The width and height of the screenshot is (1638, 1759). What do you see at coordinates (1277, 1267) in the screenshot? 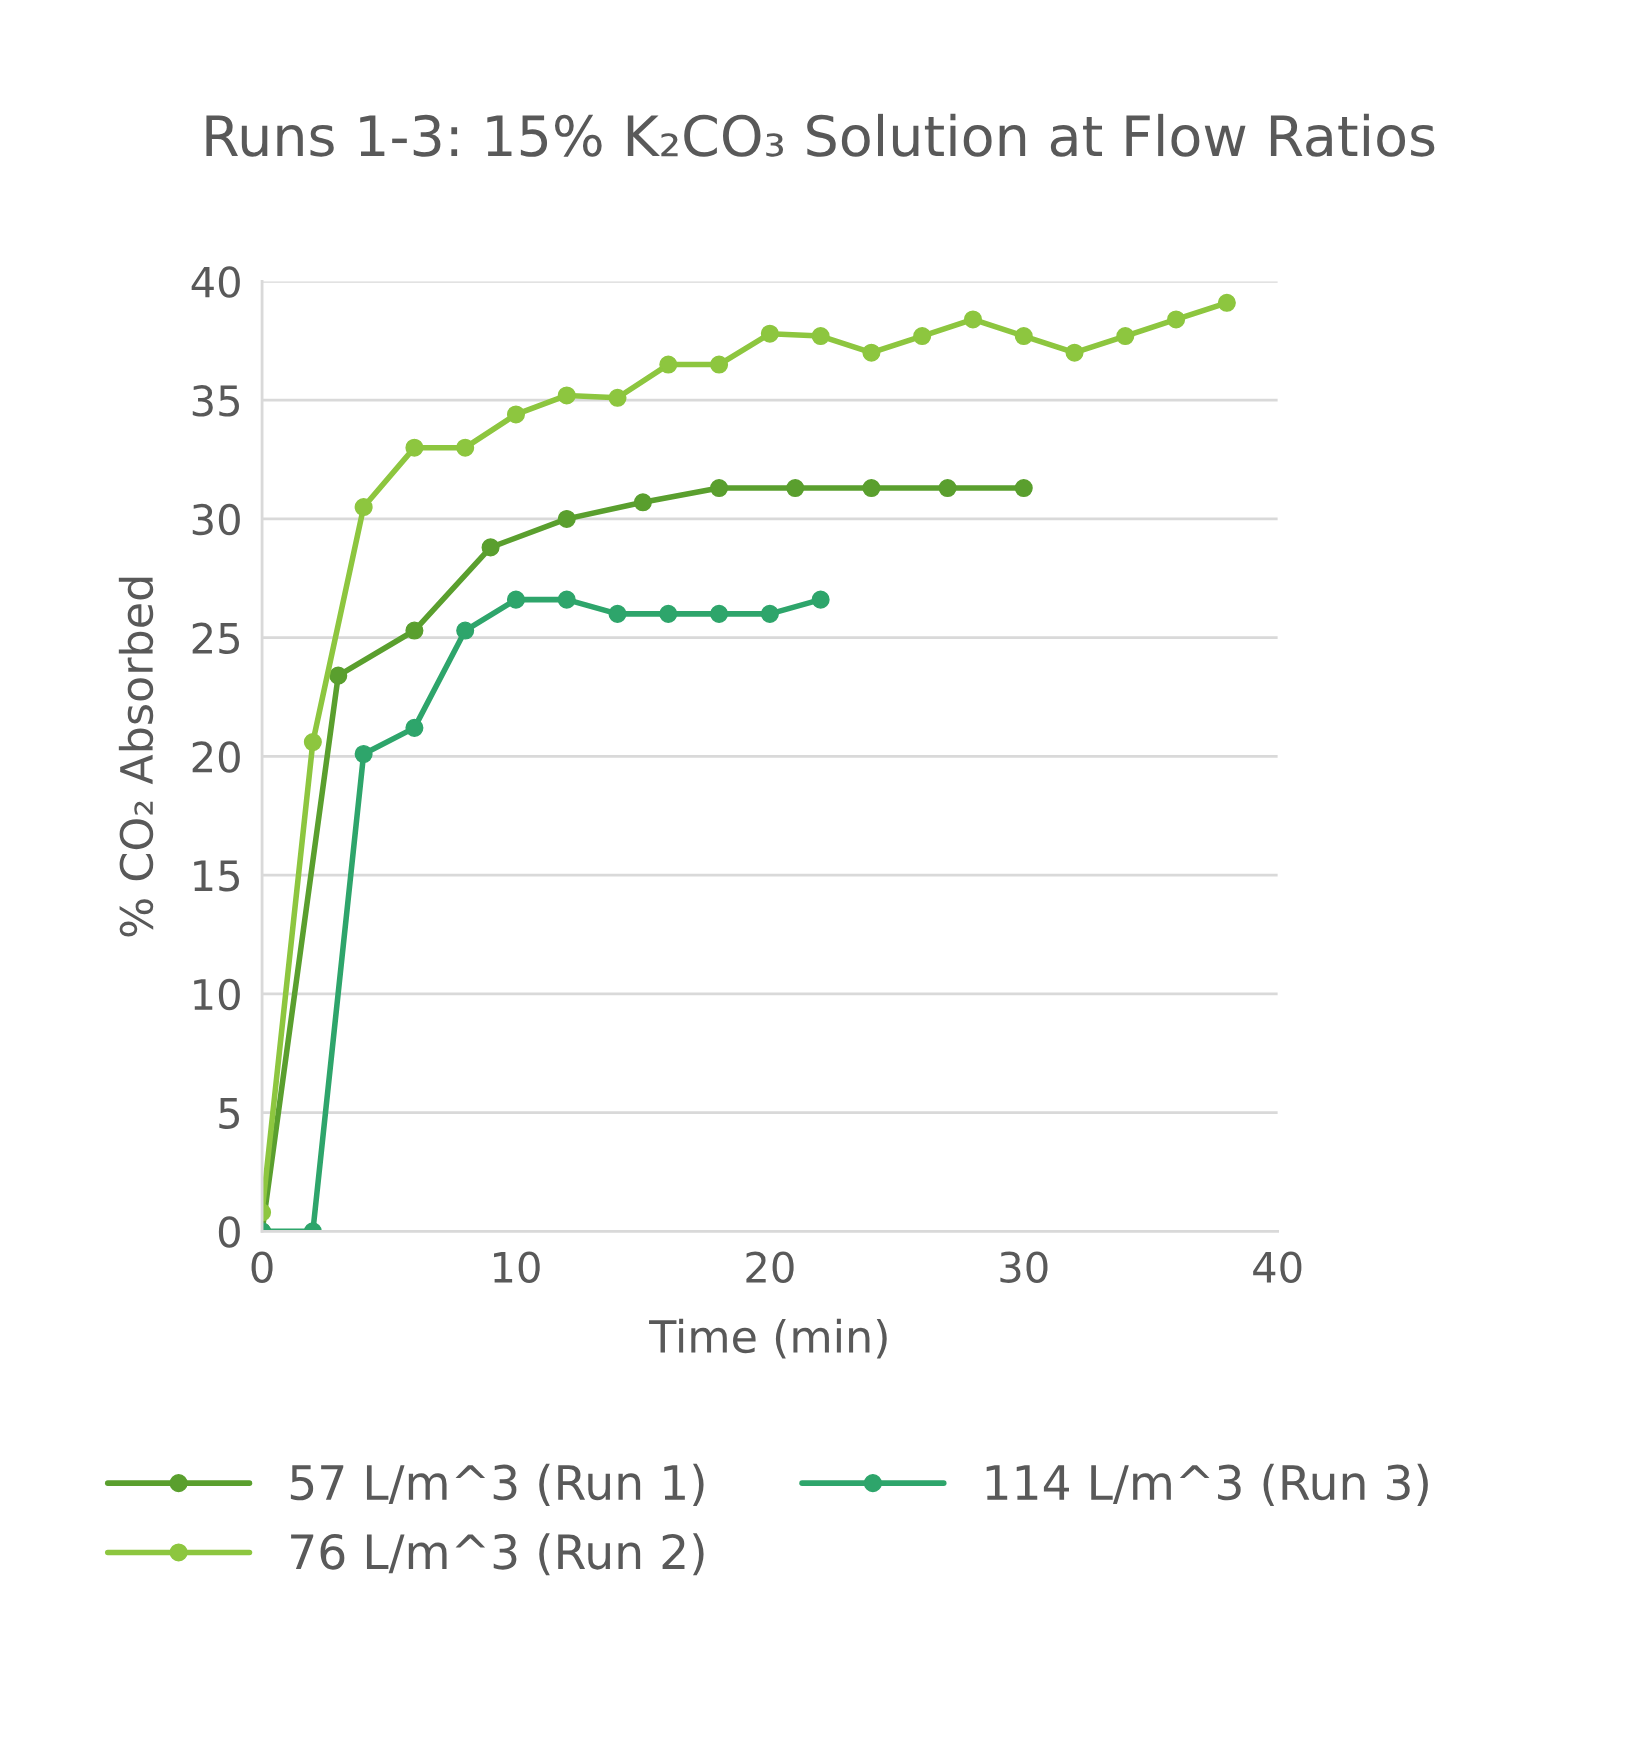
I see `x-tick-label: 40` at bounding box center [1277, 1267].